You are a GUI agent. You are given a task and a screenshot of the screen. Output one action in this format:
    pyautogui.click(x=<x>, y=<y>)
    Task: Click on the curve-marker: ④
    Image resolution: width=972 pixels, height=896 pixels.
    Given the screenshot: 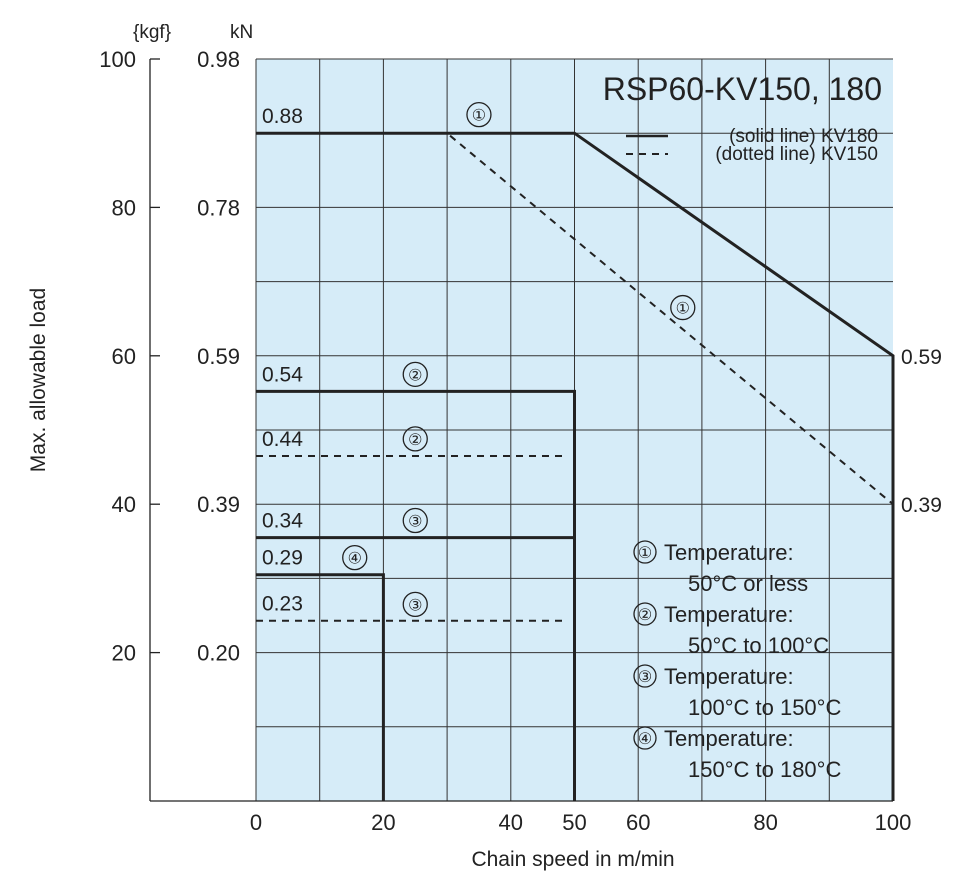 What is the action you would take?
    pyautogui.click(x=355, y=559)
    